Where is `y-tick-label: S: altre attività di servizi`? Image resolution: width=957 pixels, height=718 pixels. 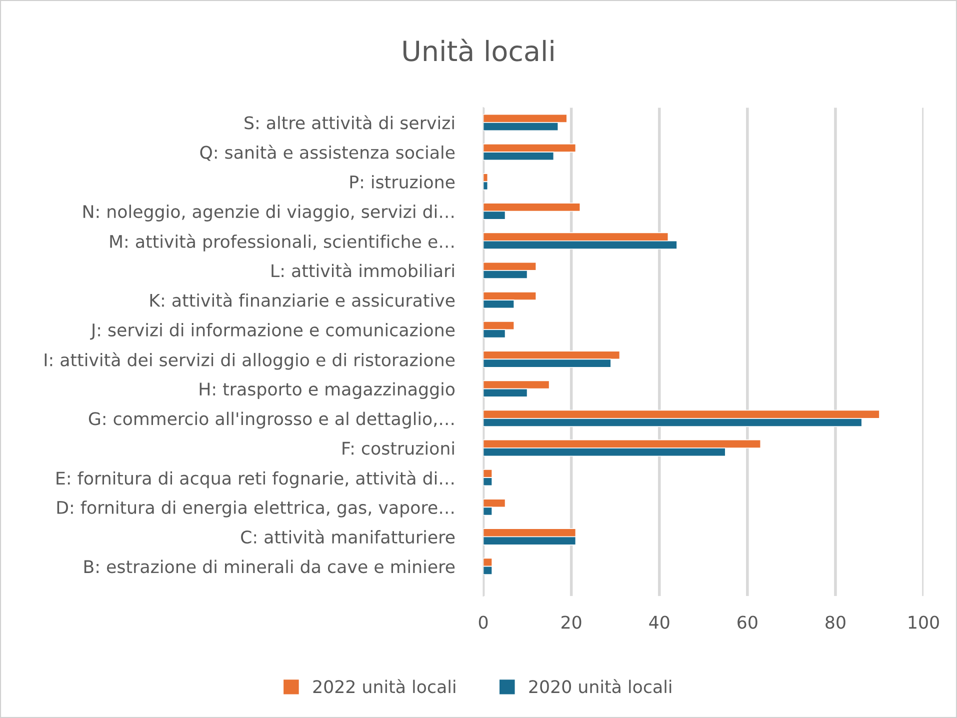
y-tick-label: S: altre attività di servizi is located at coordinates (349, 122).